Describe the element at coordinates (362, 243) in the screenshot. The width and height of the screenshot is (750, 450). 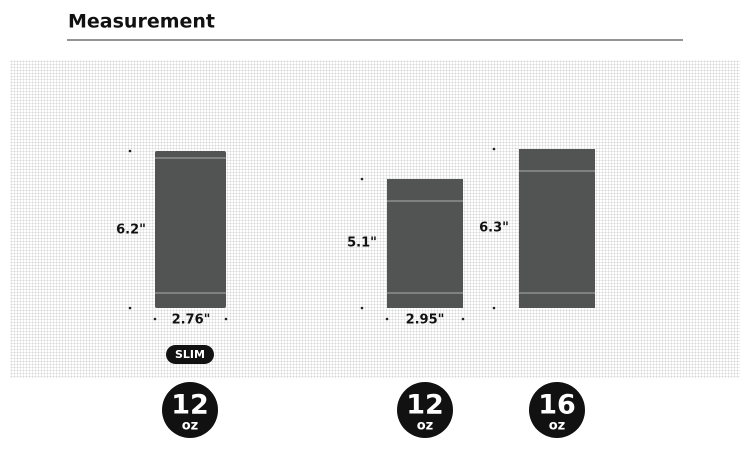
I see `height-label: 5.1"` at that location.